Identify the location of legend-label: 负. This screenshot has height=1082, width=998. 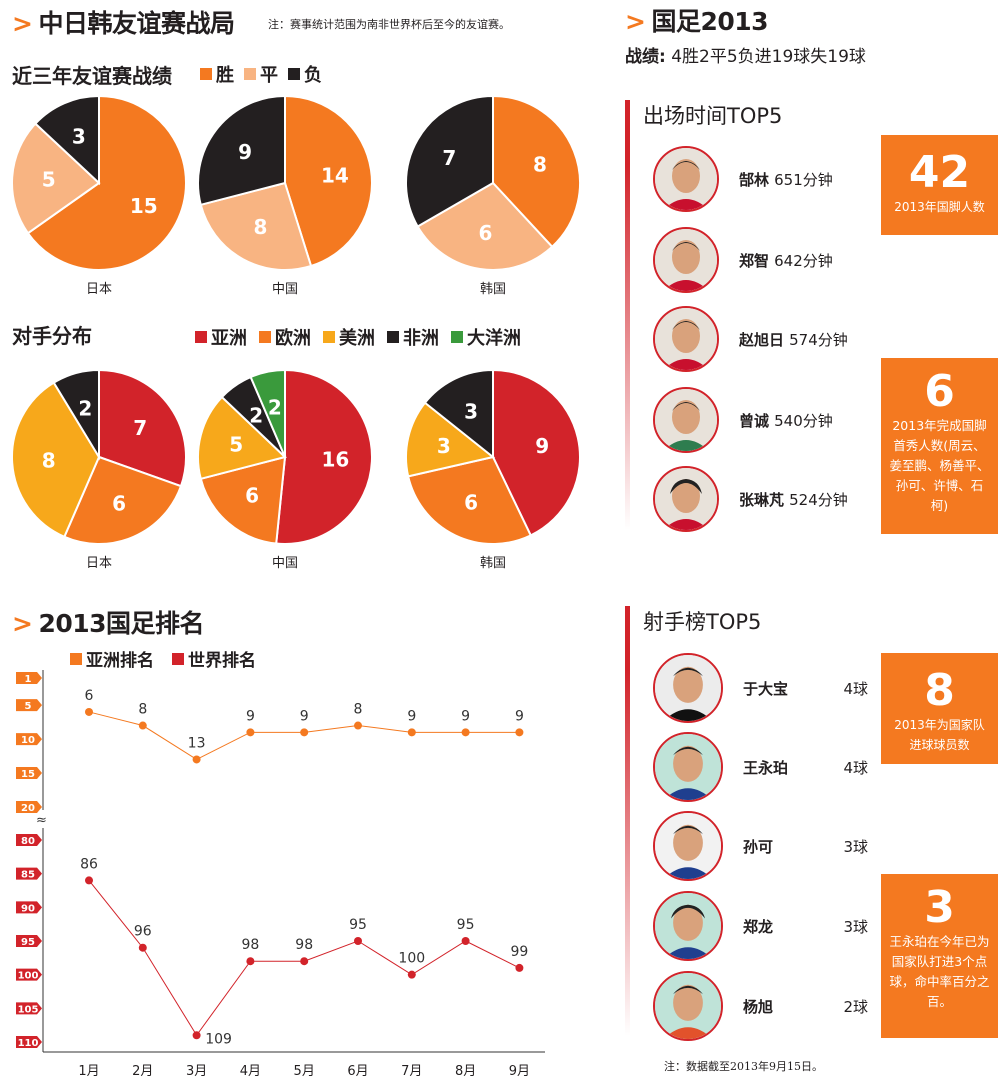
(313, 75).